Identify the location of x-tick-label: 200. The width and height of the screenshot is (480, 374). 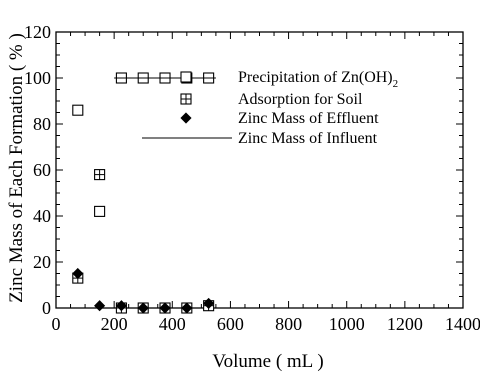
(114, 324).